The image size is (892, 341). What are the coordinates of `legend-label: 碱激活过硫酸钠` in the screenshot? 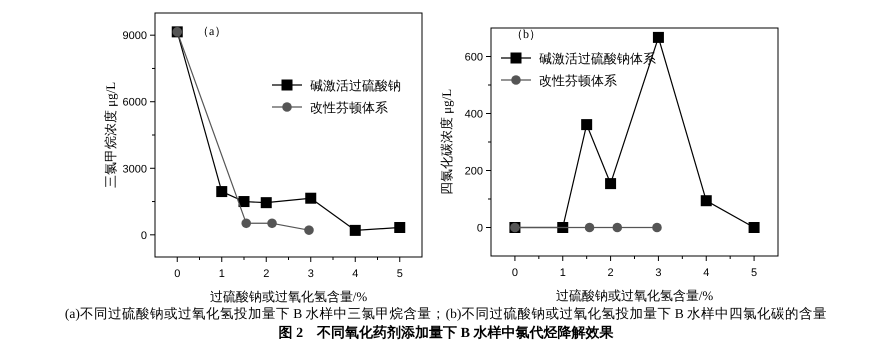 It's located at (355, 85).